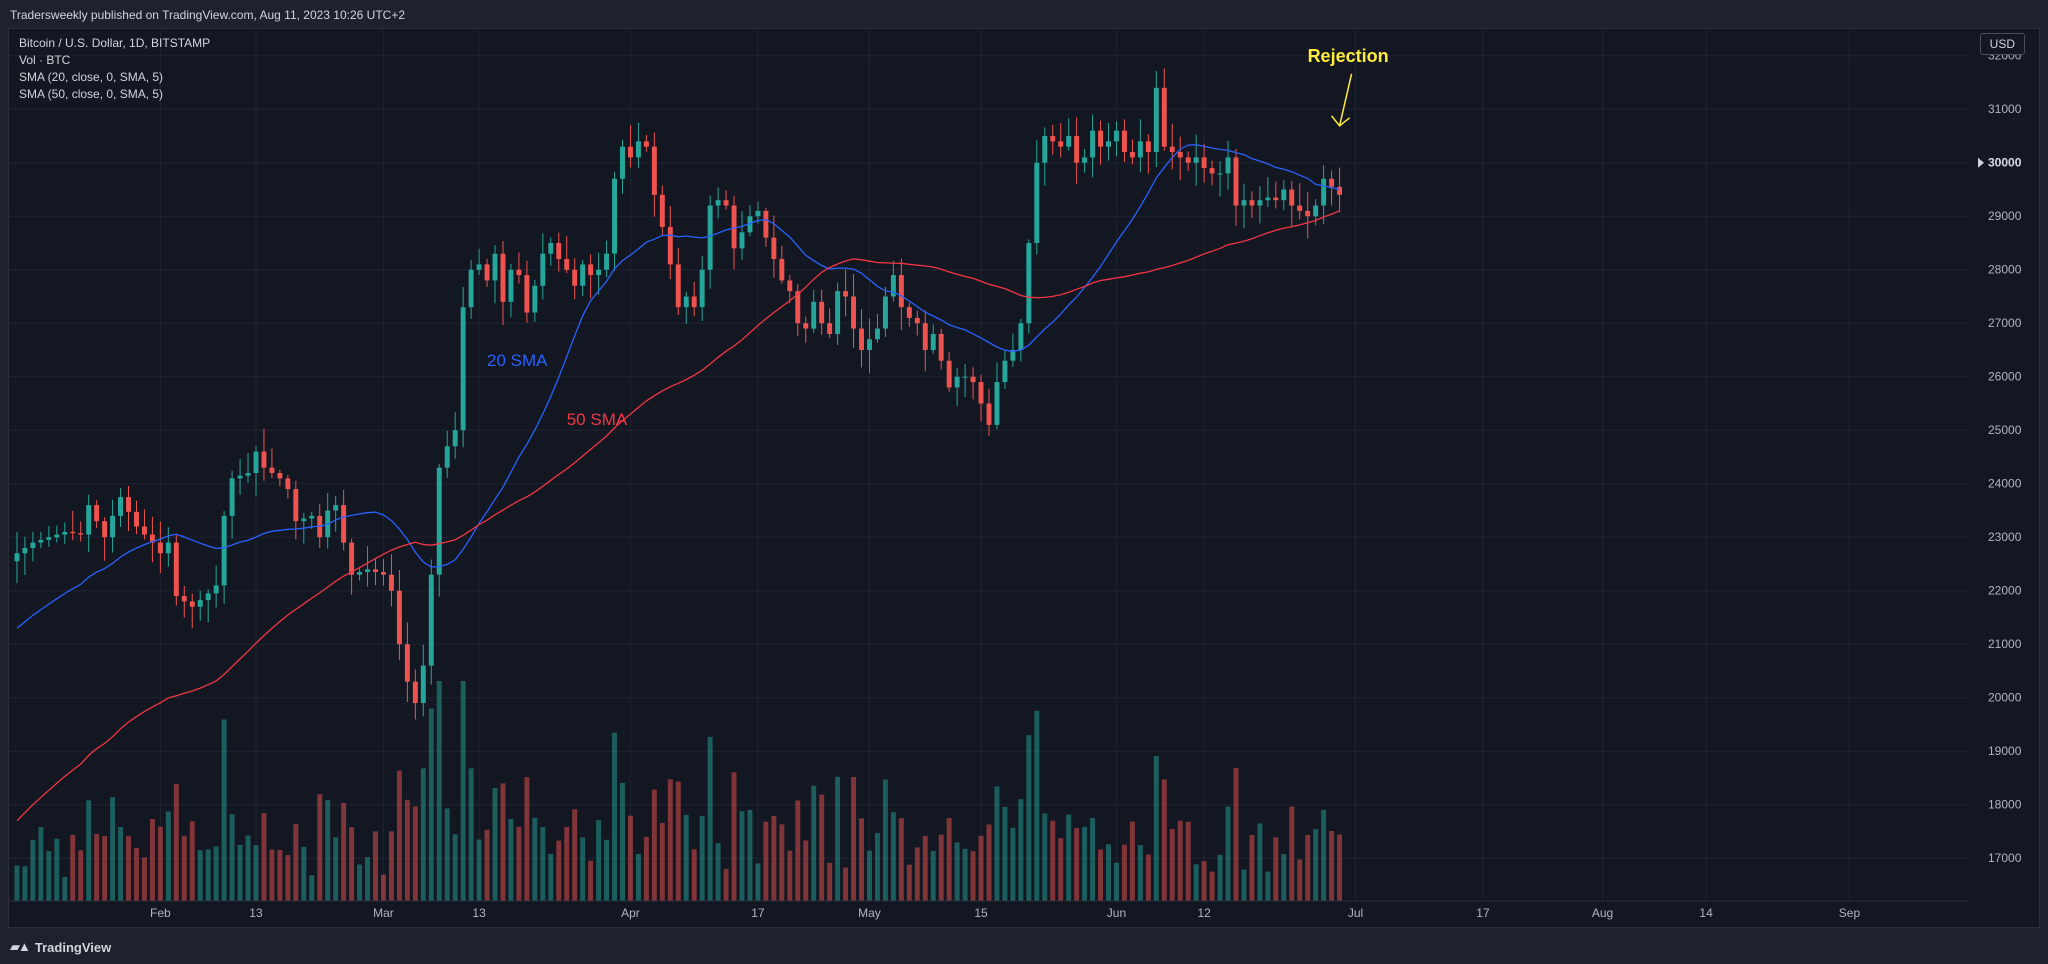  I want to click on x-tick-label: Aug, so click(1602, 913).